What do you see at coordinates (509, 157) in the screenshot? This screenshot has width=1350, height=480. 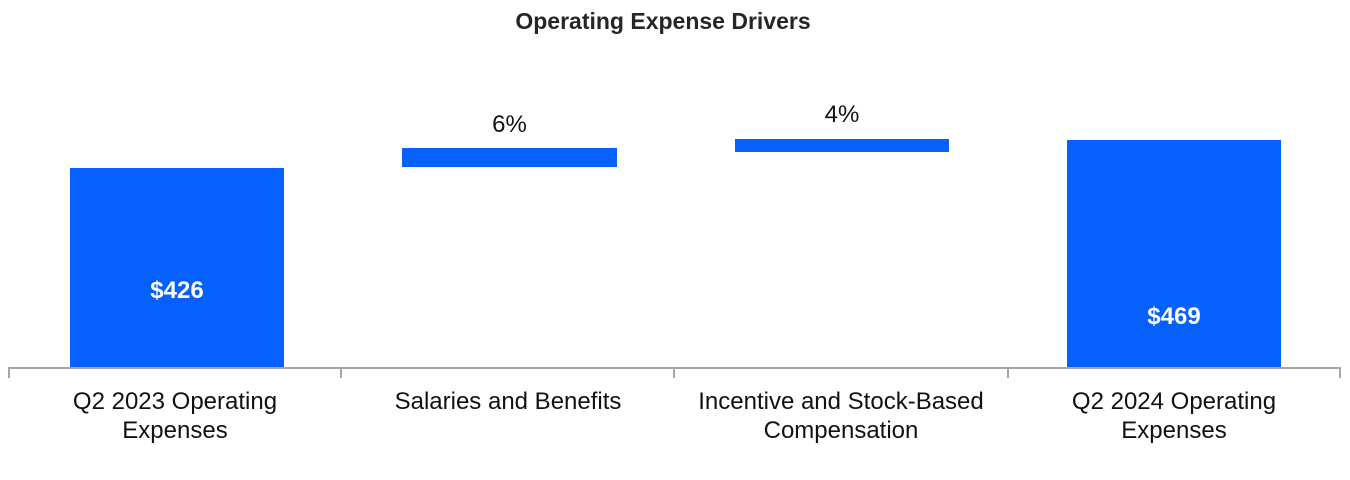 I see `bar-salaries-and-benefits` at bounding box center [509, 157].